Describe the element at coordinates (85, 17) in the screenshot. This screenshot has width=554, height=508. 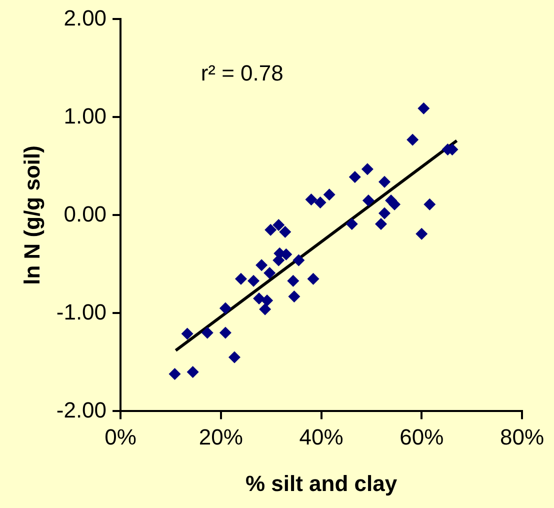
I see `y-tick-label: 2.00` at that location.